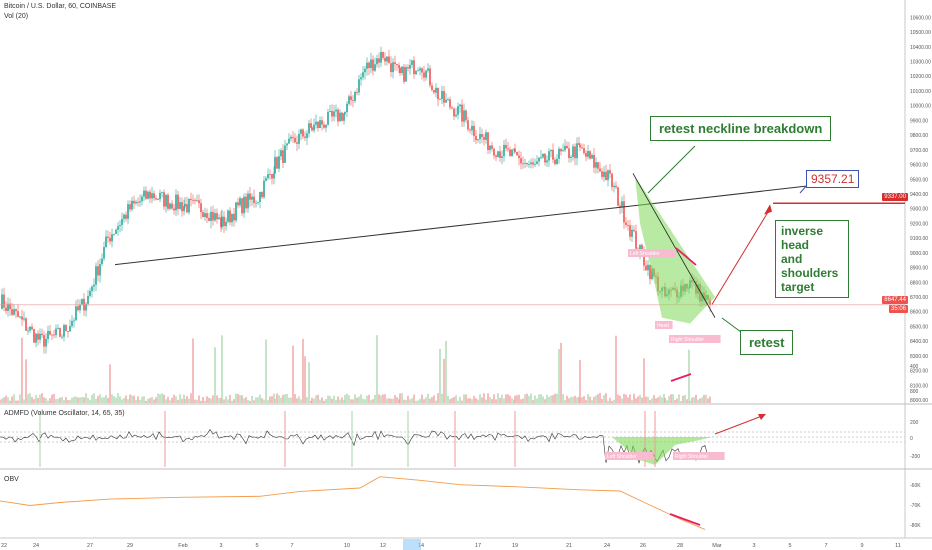 The image size is (932, 550). I want to click on left-shoulder-label-bg, so click(652, 253).